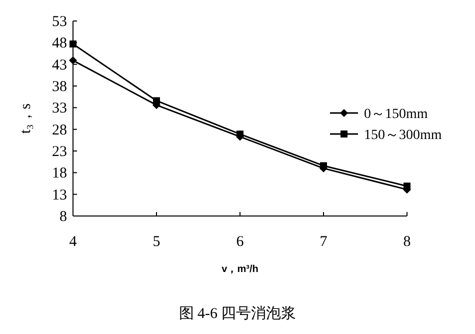 This screenshot has width=475, height=334. Describe the element at coordinates (156, 242) in the screenshot. I see `x-tick-label: 5` at that location.